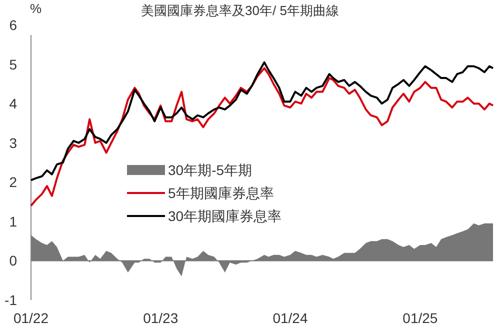 The width and height of the screenshot is (499, 330). What do you see at coordinates (420, 318) in the screenshot?
I see `x-tick-label: 01/25` at bounding box center [420, 318].